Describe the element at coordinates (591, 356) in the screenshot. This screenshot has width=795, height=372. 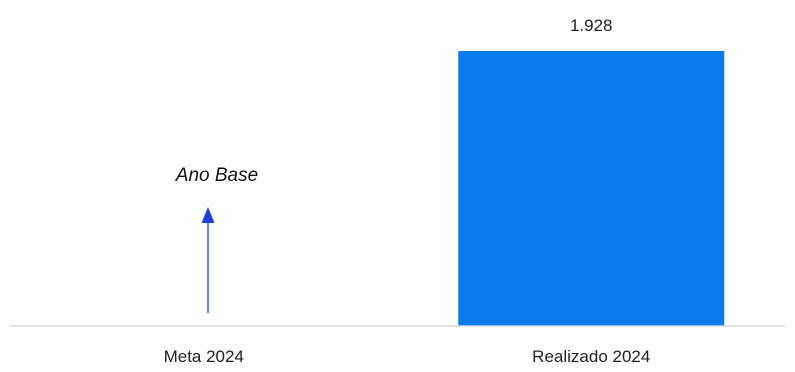
I see `x-tick-label-realizado-2024: Realizado 2024` at that location.